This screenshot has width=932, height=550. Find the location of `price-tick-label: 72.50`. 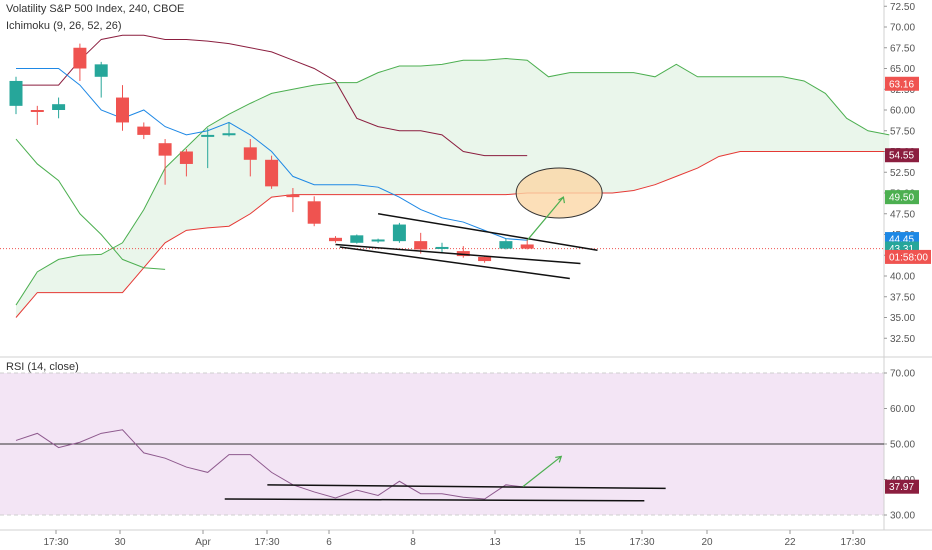

price-tick-label: 72.50 is located at coordinates (902, 7).